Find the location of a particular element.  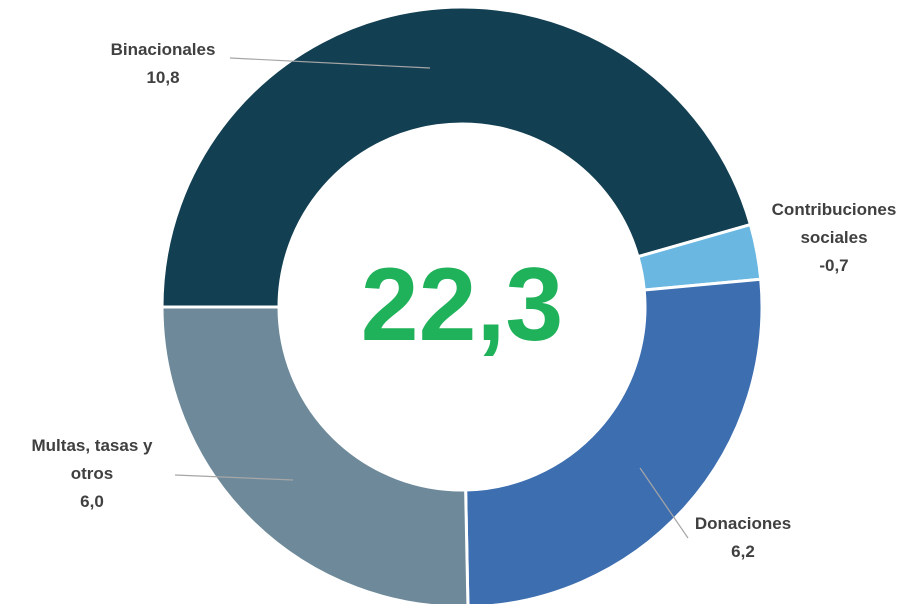

label-value: 10,8 is located at coordinates (163, 77).